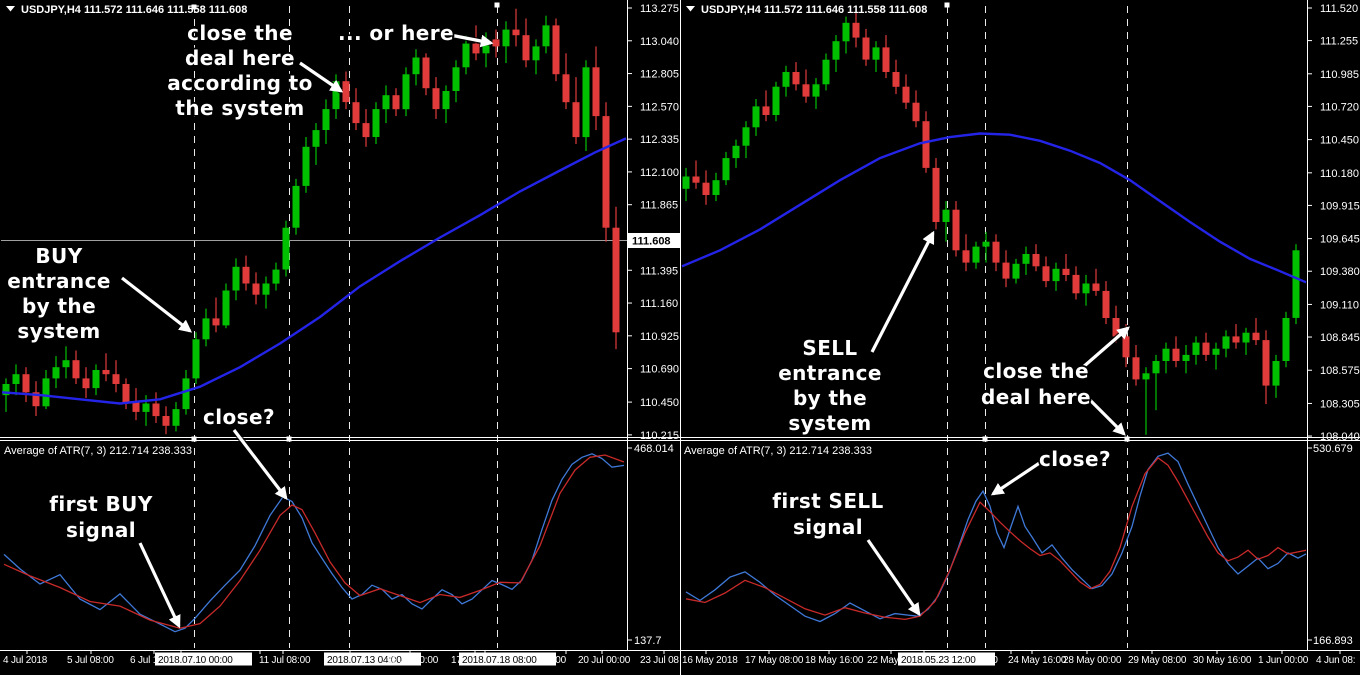 The height and width of the screenshot is (675, 1360). I want to click on price-axis-label: 113.275, so click(659, 9).